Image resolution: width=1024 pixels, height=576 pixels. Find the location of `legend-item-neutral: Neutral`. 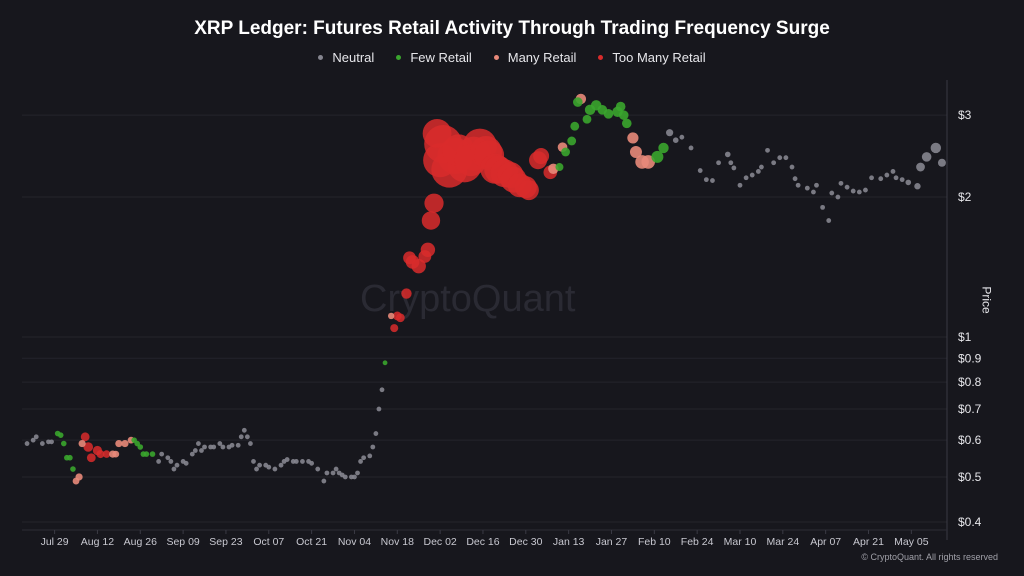

legend-item-neutral: Neutral is located at coordinates (346, 57).